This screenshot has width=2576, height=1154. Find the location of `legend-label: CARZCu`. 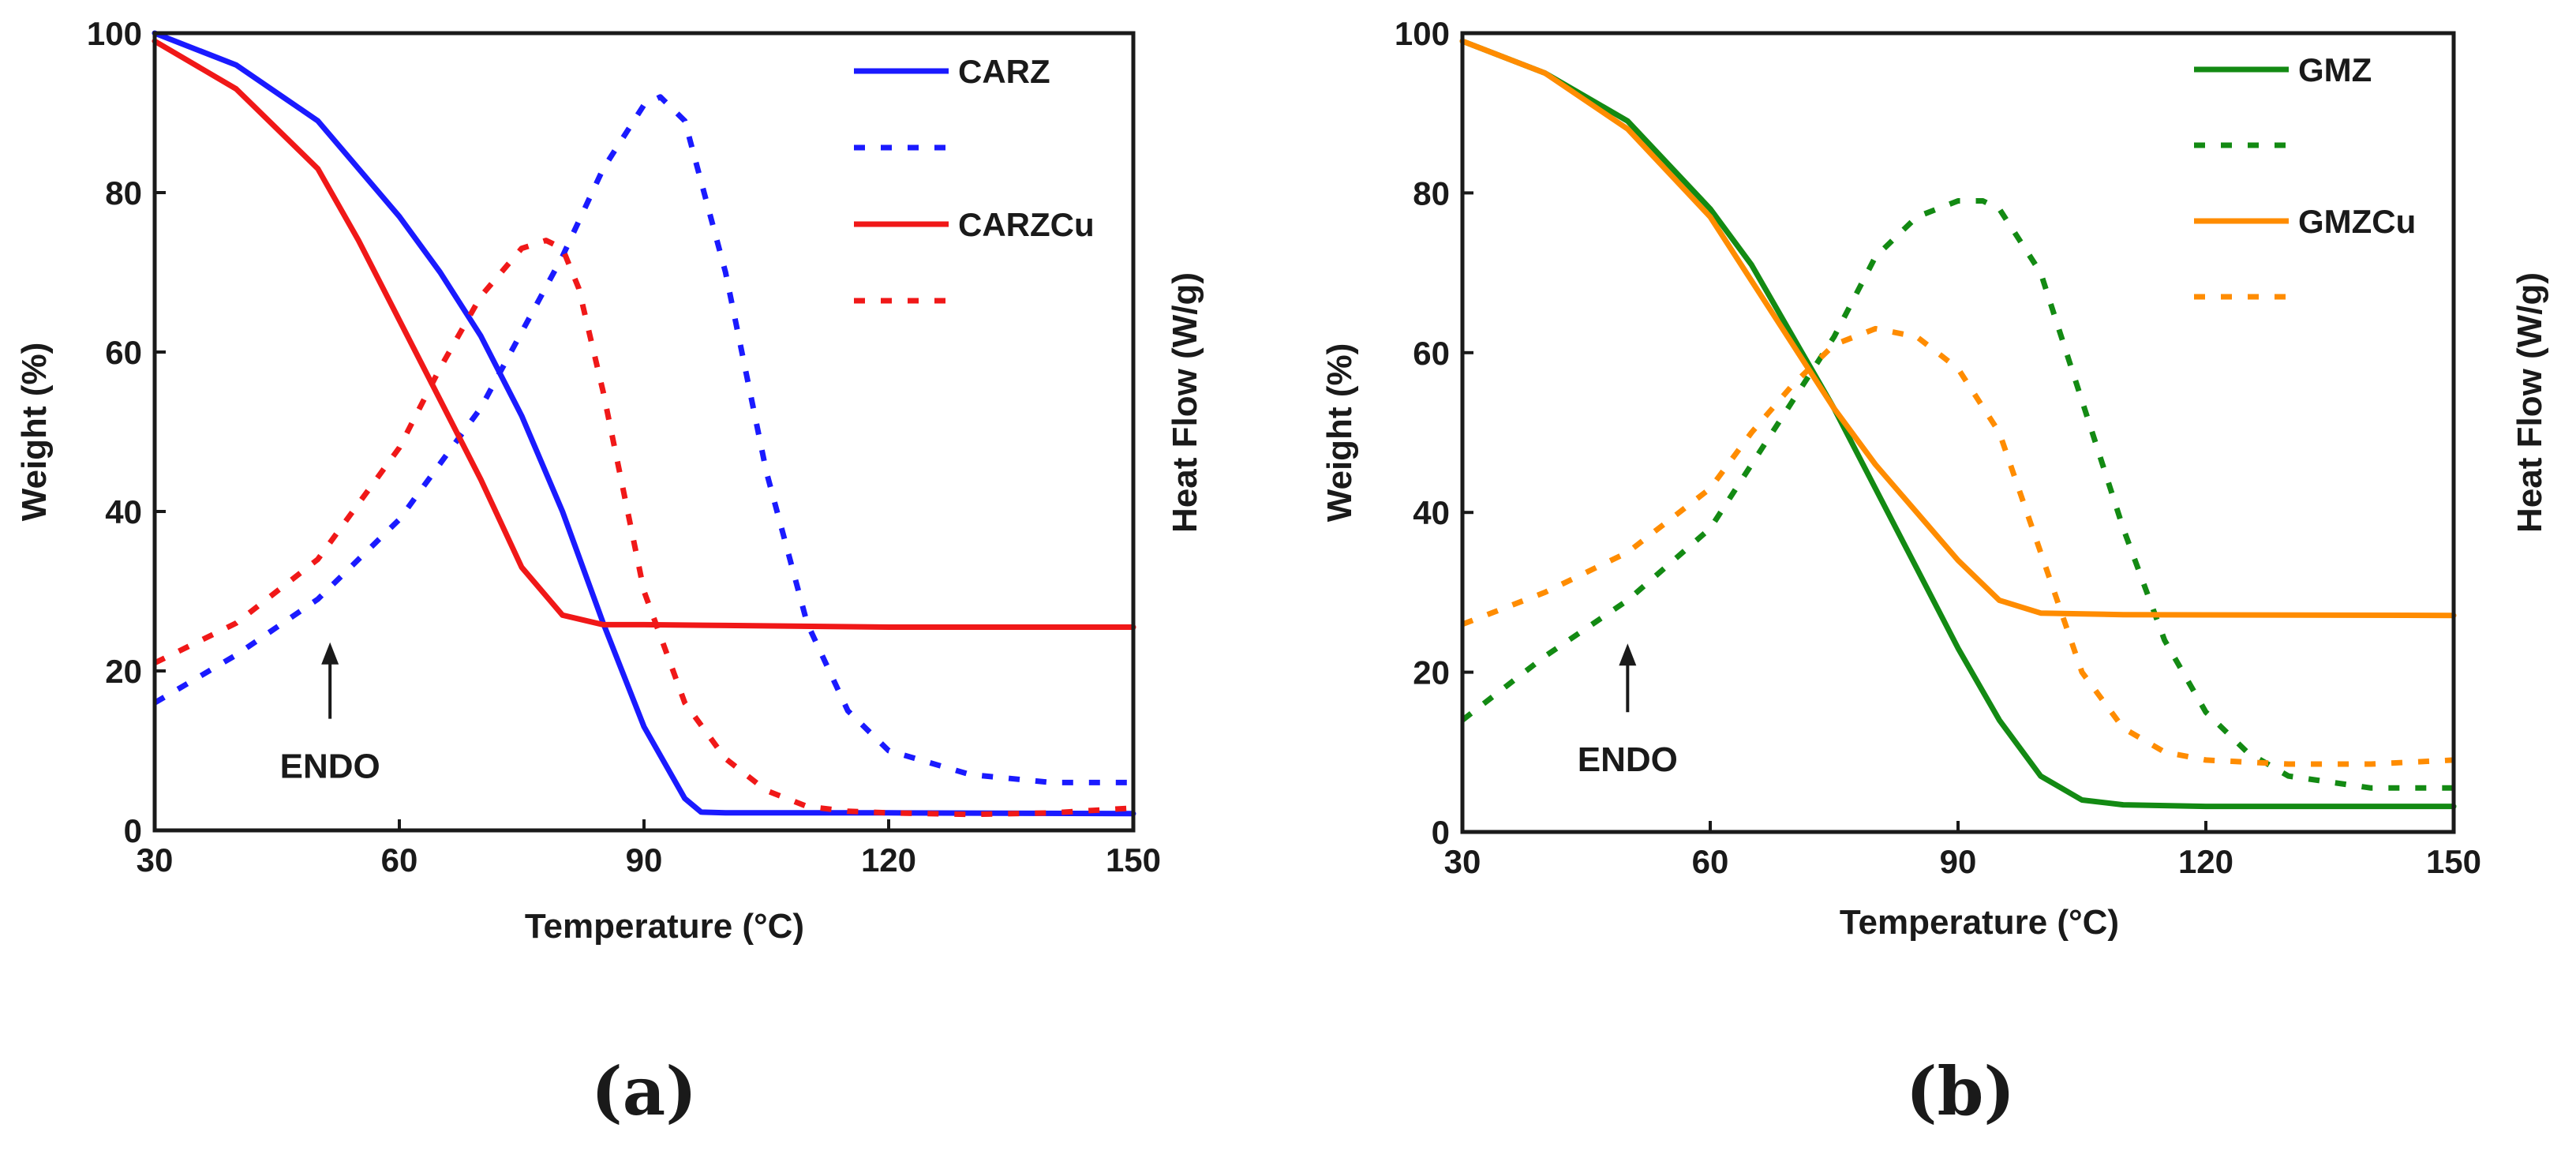

legend-label: CARZCu is located at coordinates (1026, 224).